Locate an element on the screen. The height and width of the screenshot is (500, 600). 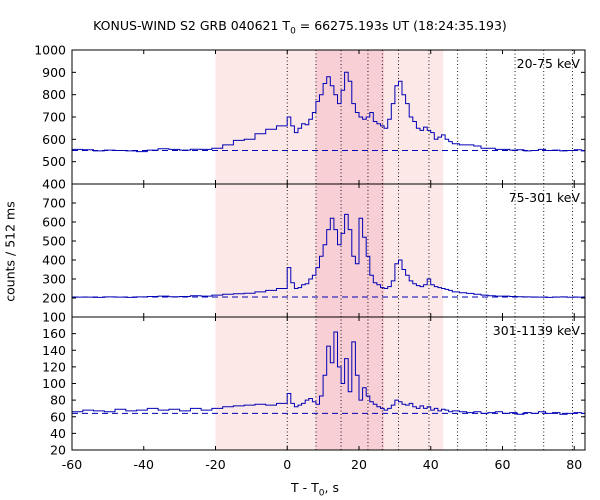
y-tick-label: 20 is located at coordinates (58, 450).